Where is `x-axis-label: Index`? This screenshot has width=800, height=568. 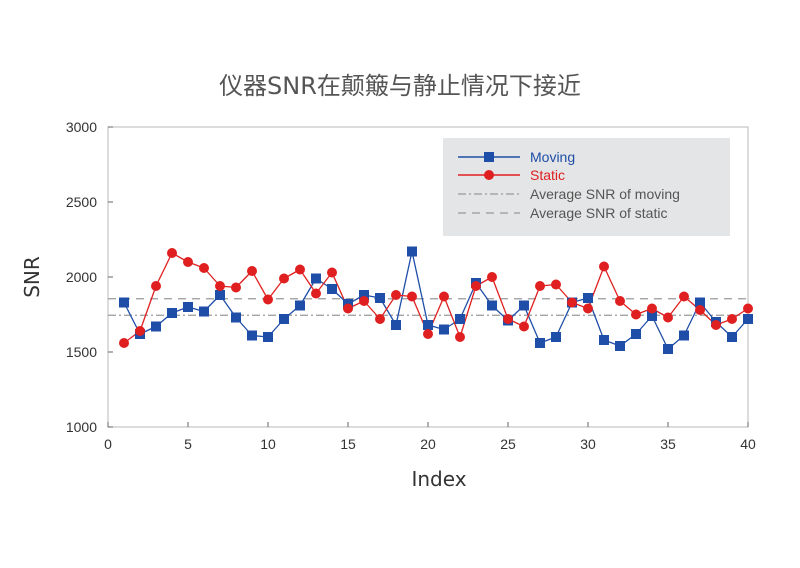
x-axis-label: Index is located at coordinates (438, 479).